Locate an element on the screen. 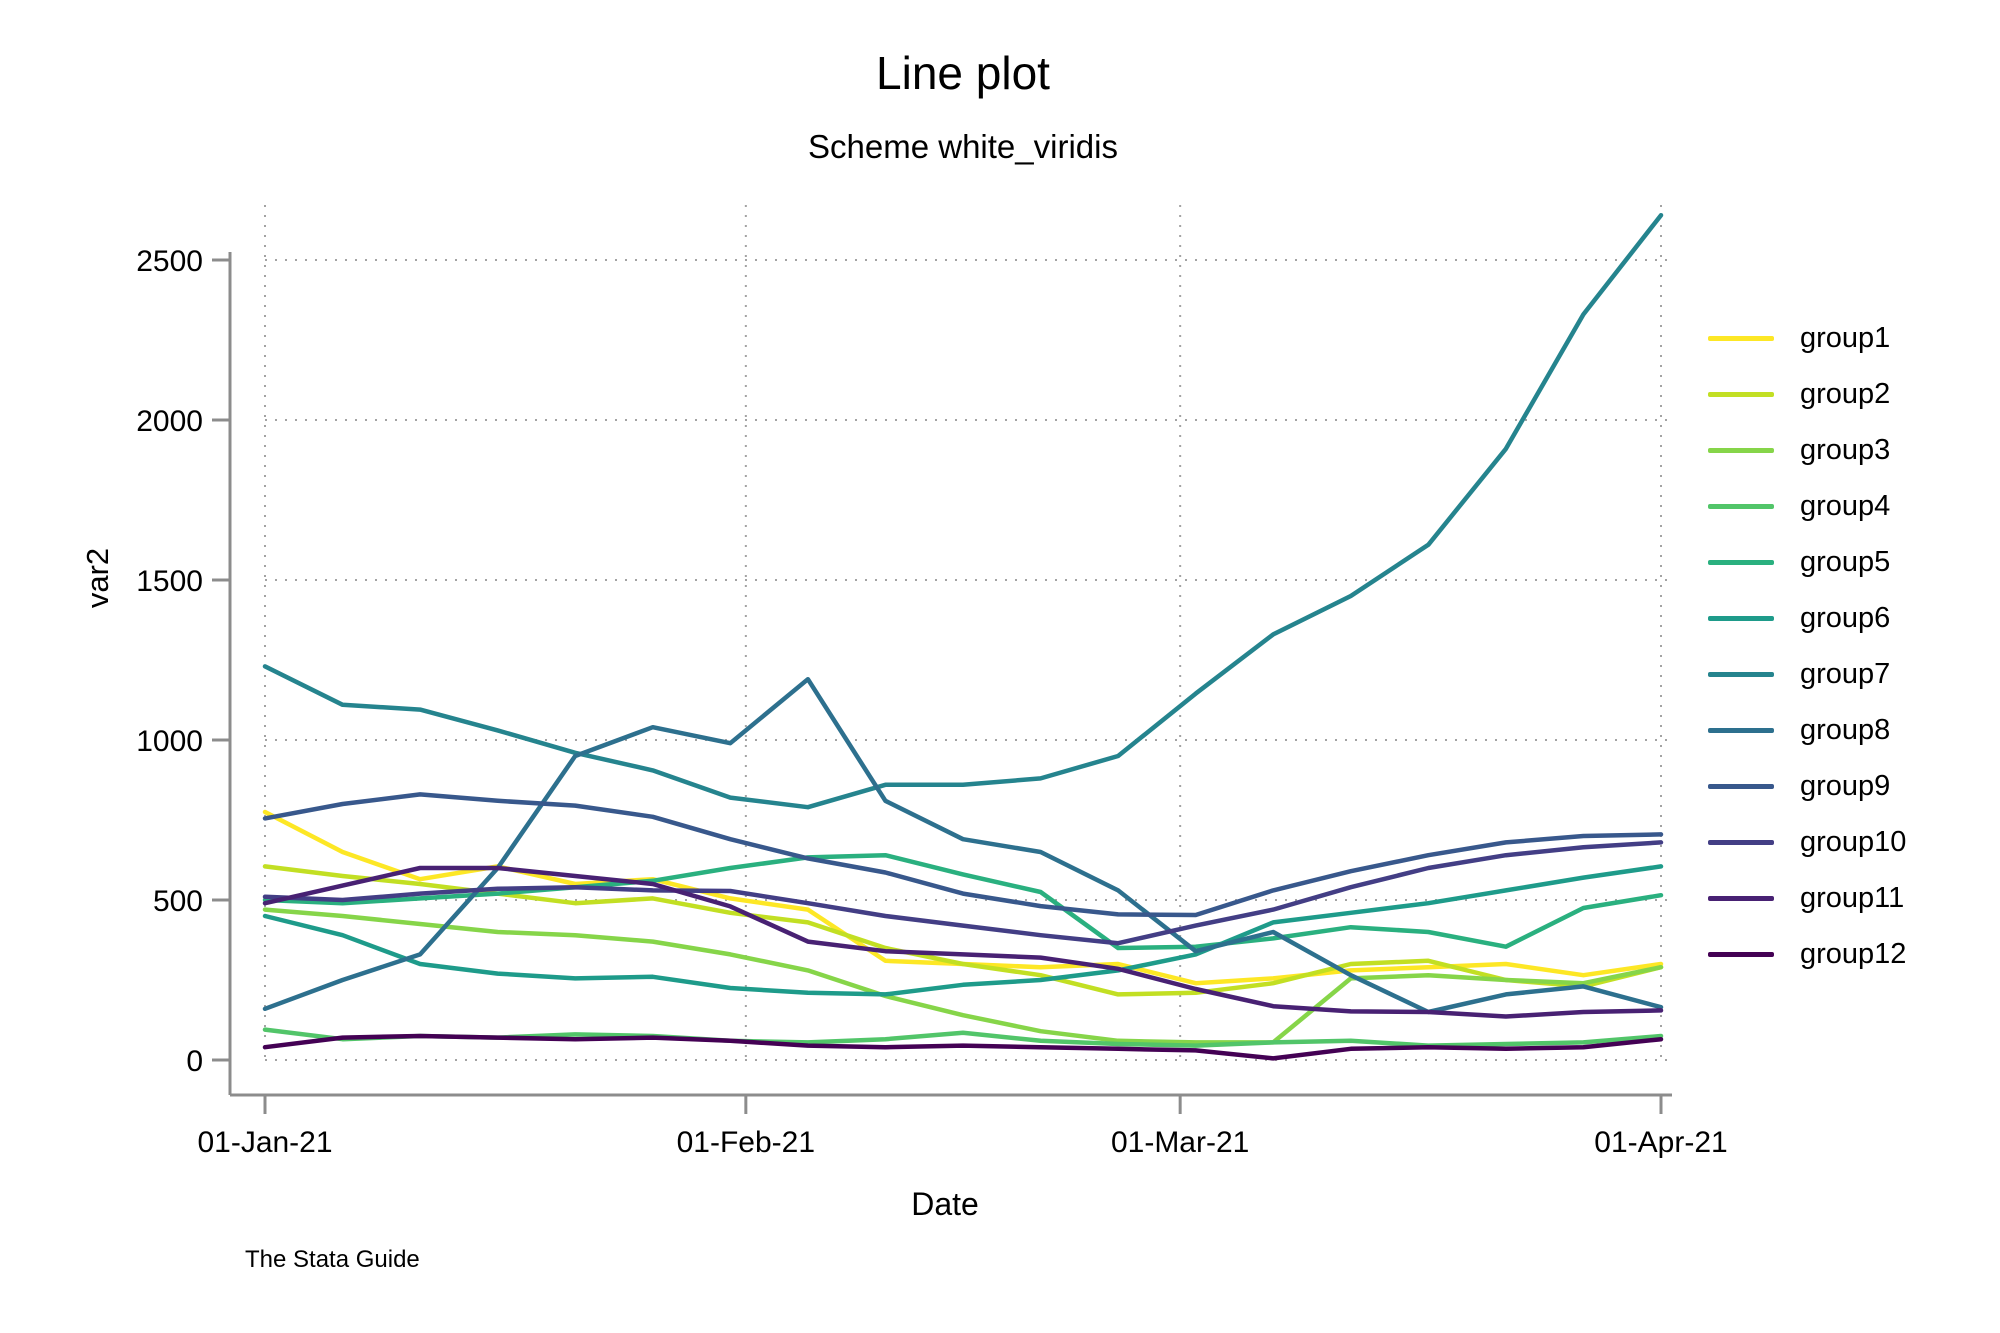 This screenshot has width=2000, height=1333. legend-item-group11: group11 is located at coordinates (1853, 898).